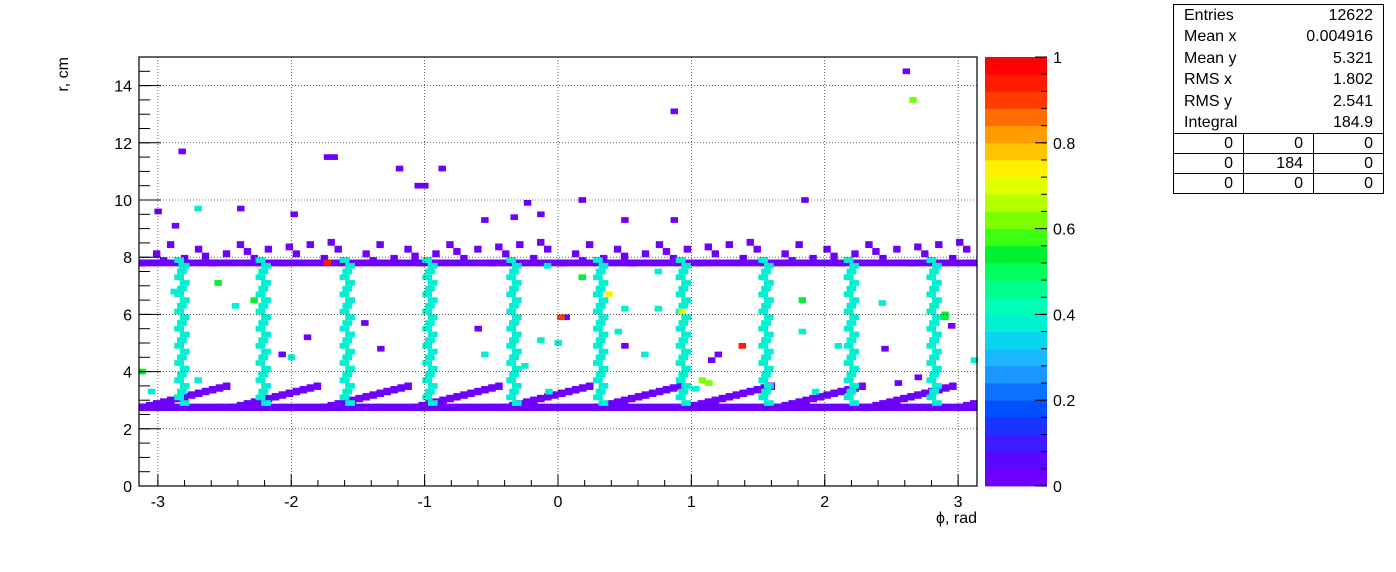 The image size is (1396, 572). I want to click on stats-row: RMS y 2.541, so click(1278, 101).